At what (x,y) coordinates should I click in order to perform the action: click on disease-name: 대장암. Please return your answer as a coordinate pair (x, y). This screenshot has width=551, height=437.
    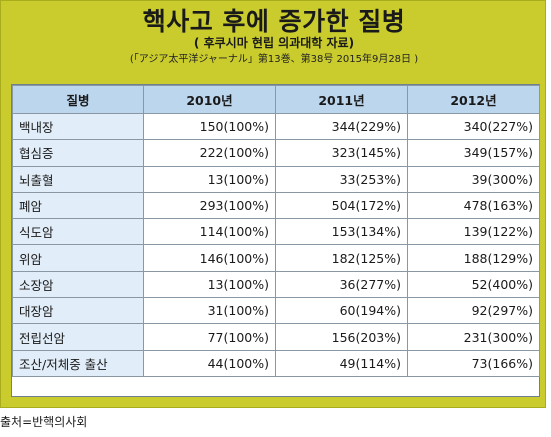
    Looking at the image, I should click on (78, 311).